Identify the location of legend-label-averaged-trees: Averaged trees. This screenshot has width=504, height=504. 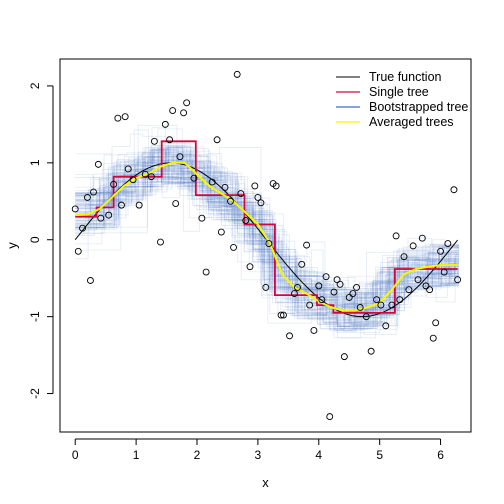
(411, 122).